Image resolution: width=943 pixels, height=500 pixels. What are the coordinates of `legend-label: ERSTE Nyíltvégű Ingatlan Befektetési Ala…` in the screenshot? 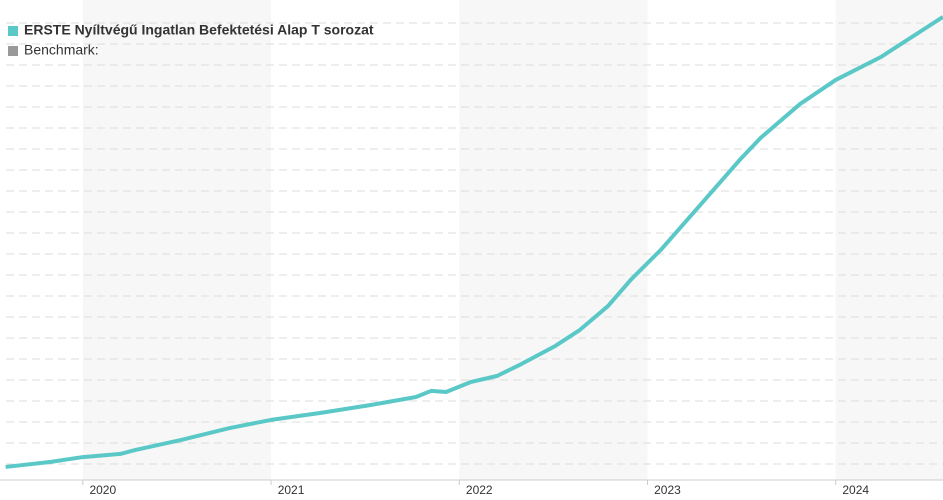 It's located at (199, 30).